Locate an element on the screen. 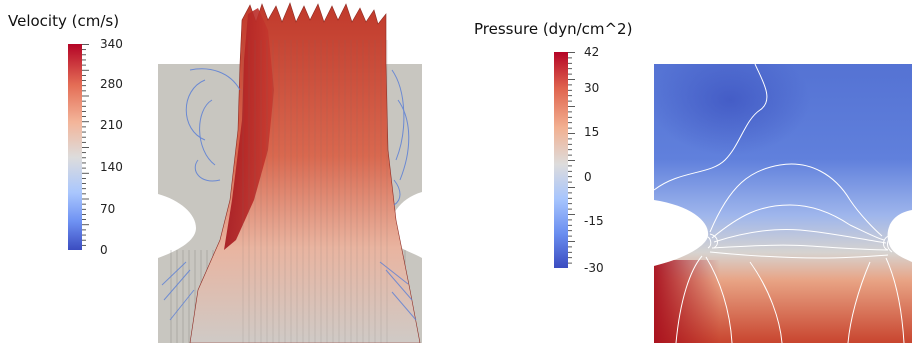 The height and width of the screenshot is (343, 912). velocity-tick-label: 0 is located at coordinates (104, 250).